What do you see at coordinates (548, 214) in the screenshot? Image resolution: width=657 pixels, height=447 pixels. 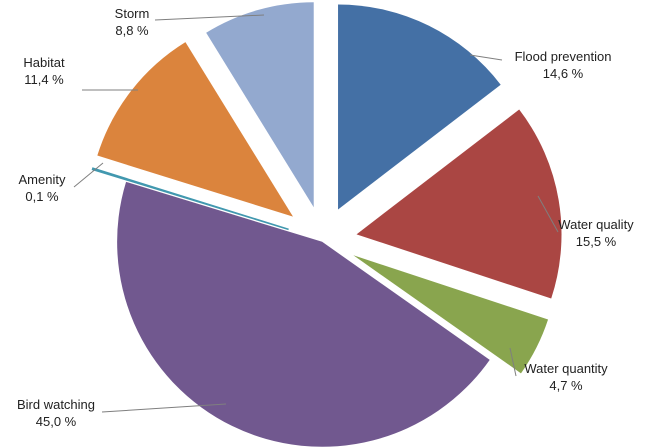 I see `leader-line-water-quality` at bounding box center [548, 214].